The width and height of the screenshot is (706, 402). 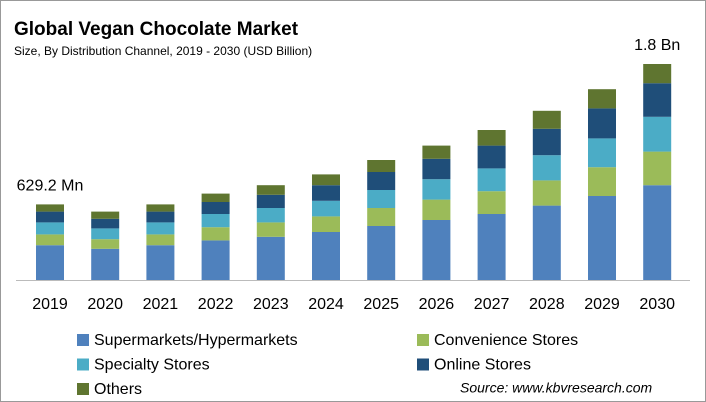 What do you see at coordinates (156, 29) in the screenshot?
I see `chart-title: Global Vegan Chocolate Market` at bounding box center [156, 29].